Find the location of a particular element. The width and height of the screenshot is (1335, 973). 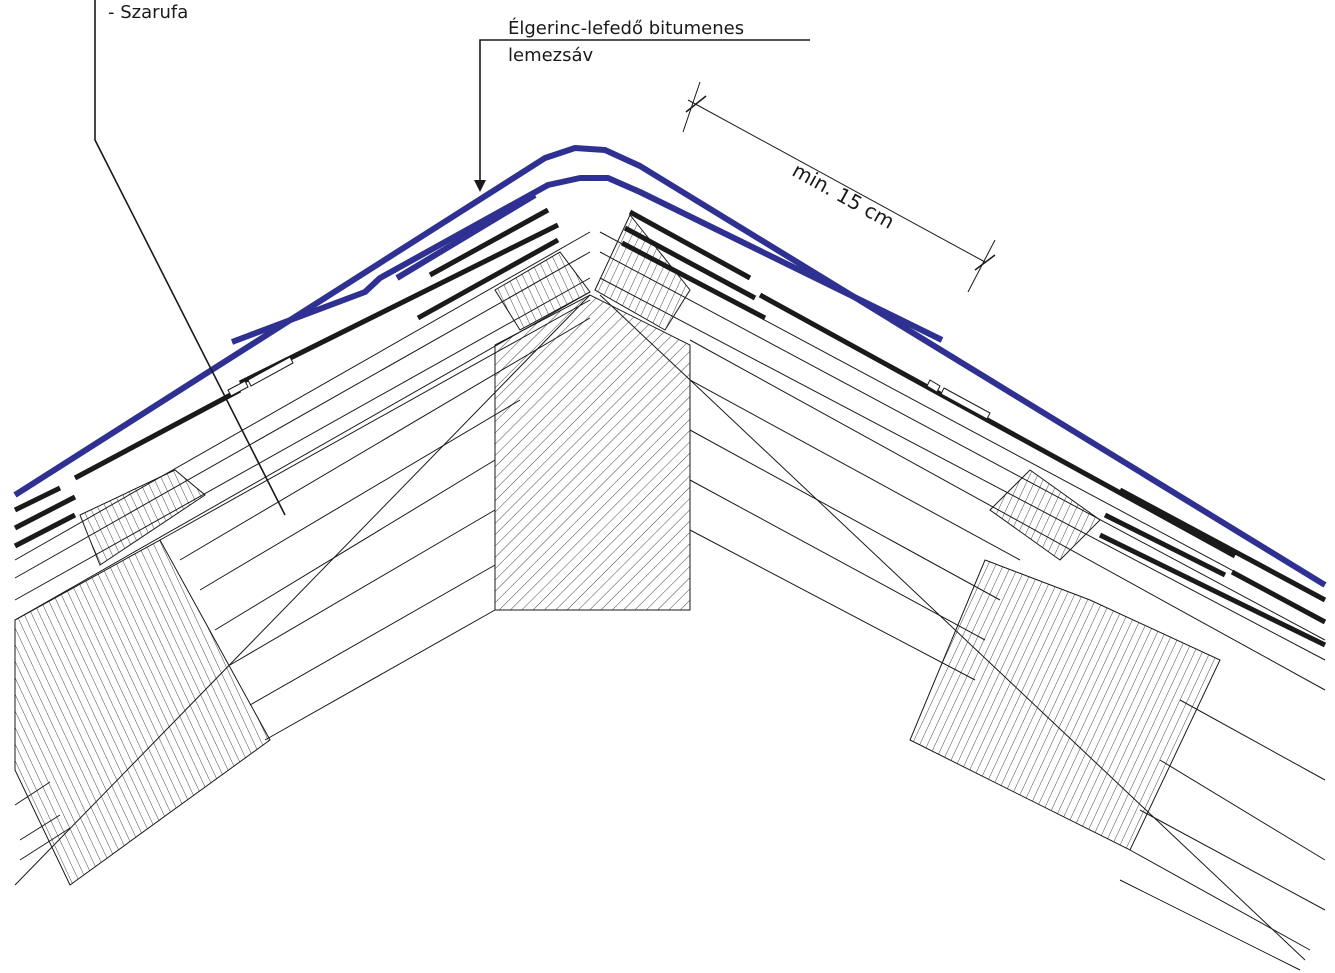

left-purlin-upper is located at coordinates (542, 291).